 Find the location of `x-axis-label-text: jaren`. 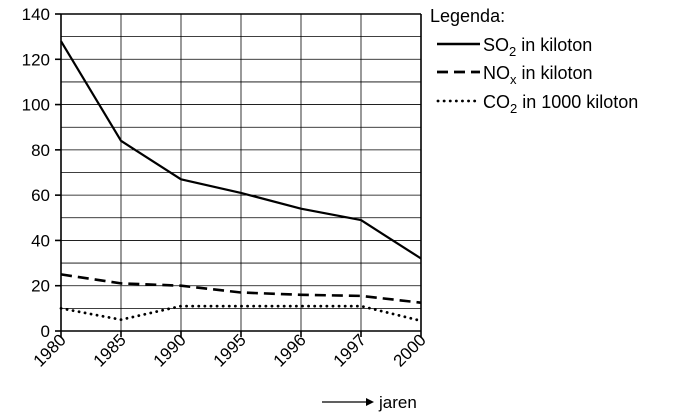

x-axis-label-text: jaren is located at coordinates (397, 402).